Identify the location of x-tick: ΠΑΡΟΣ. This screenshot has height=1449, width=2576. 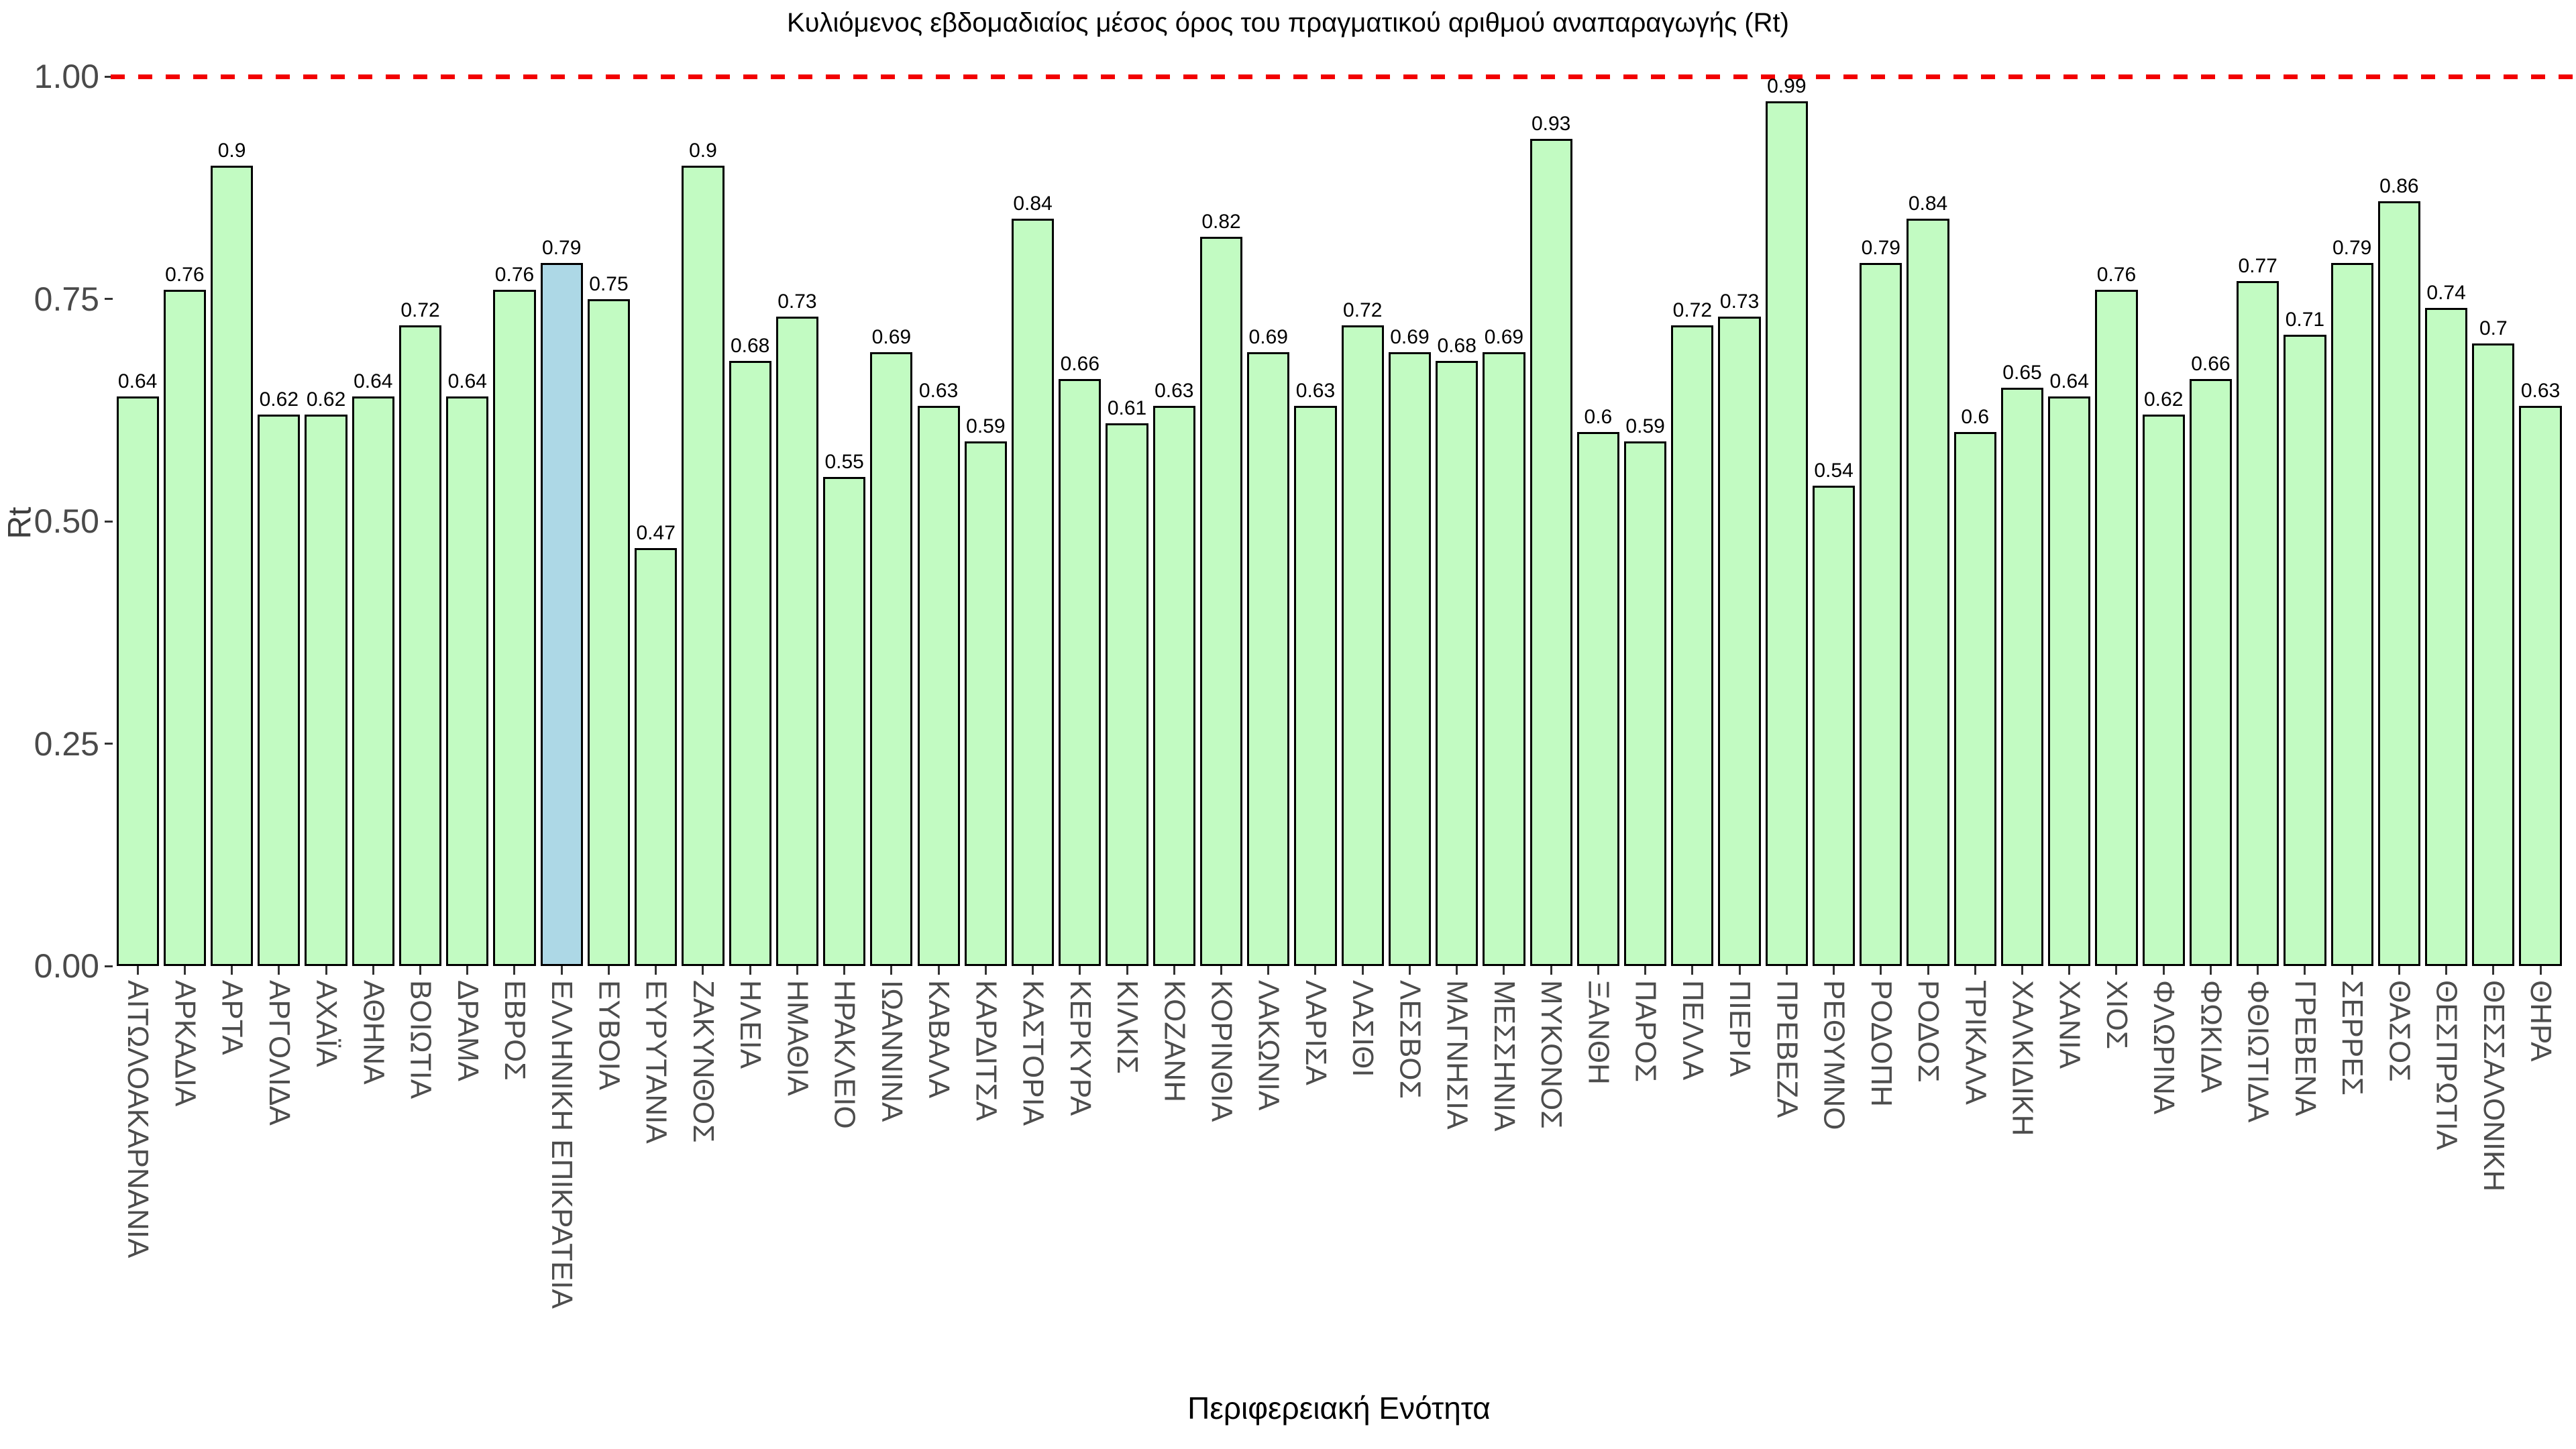
(1645, 1024).